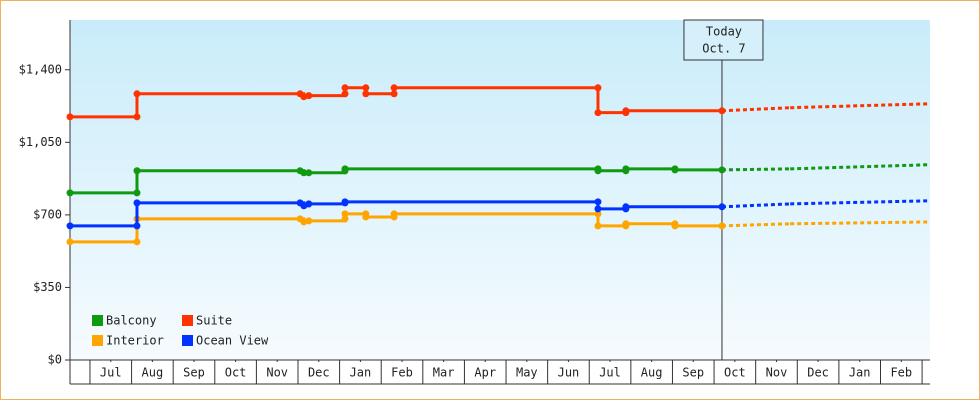 The image size is (980, 400). I want to click on x-tick-label: Jun, so click(569, 373).